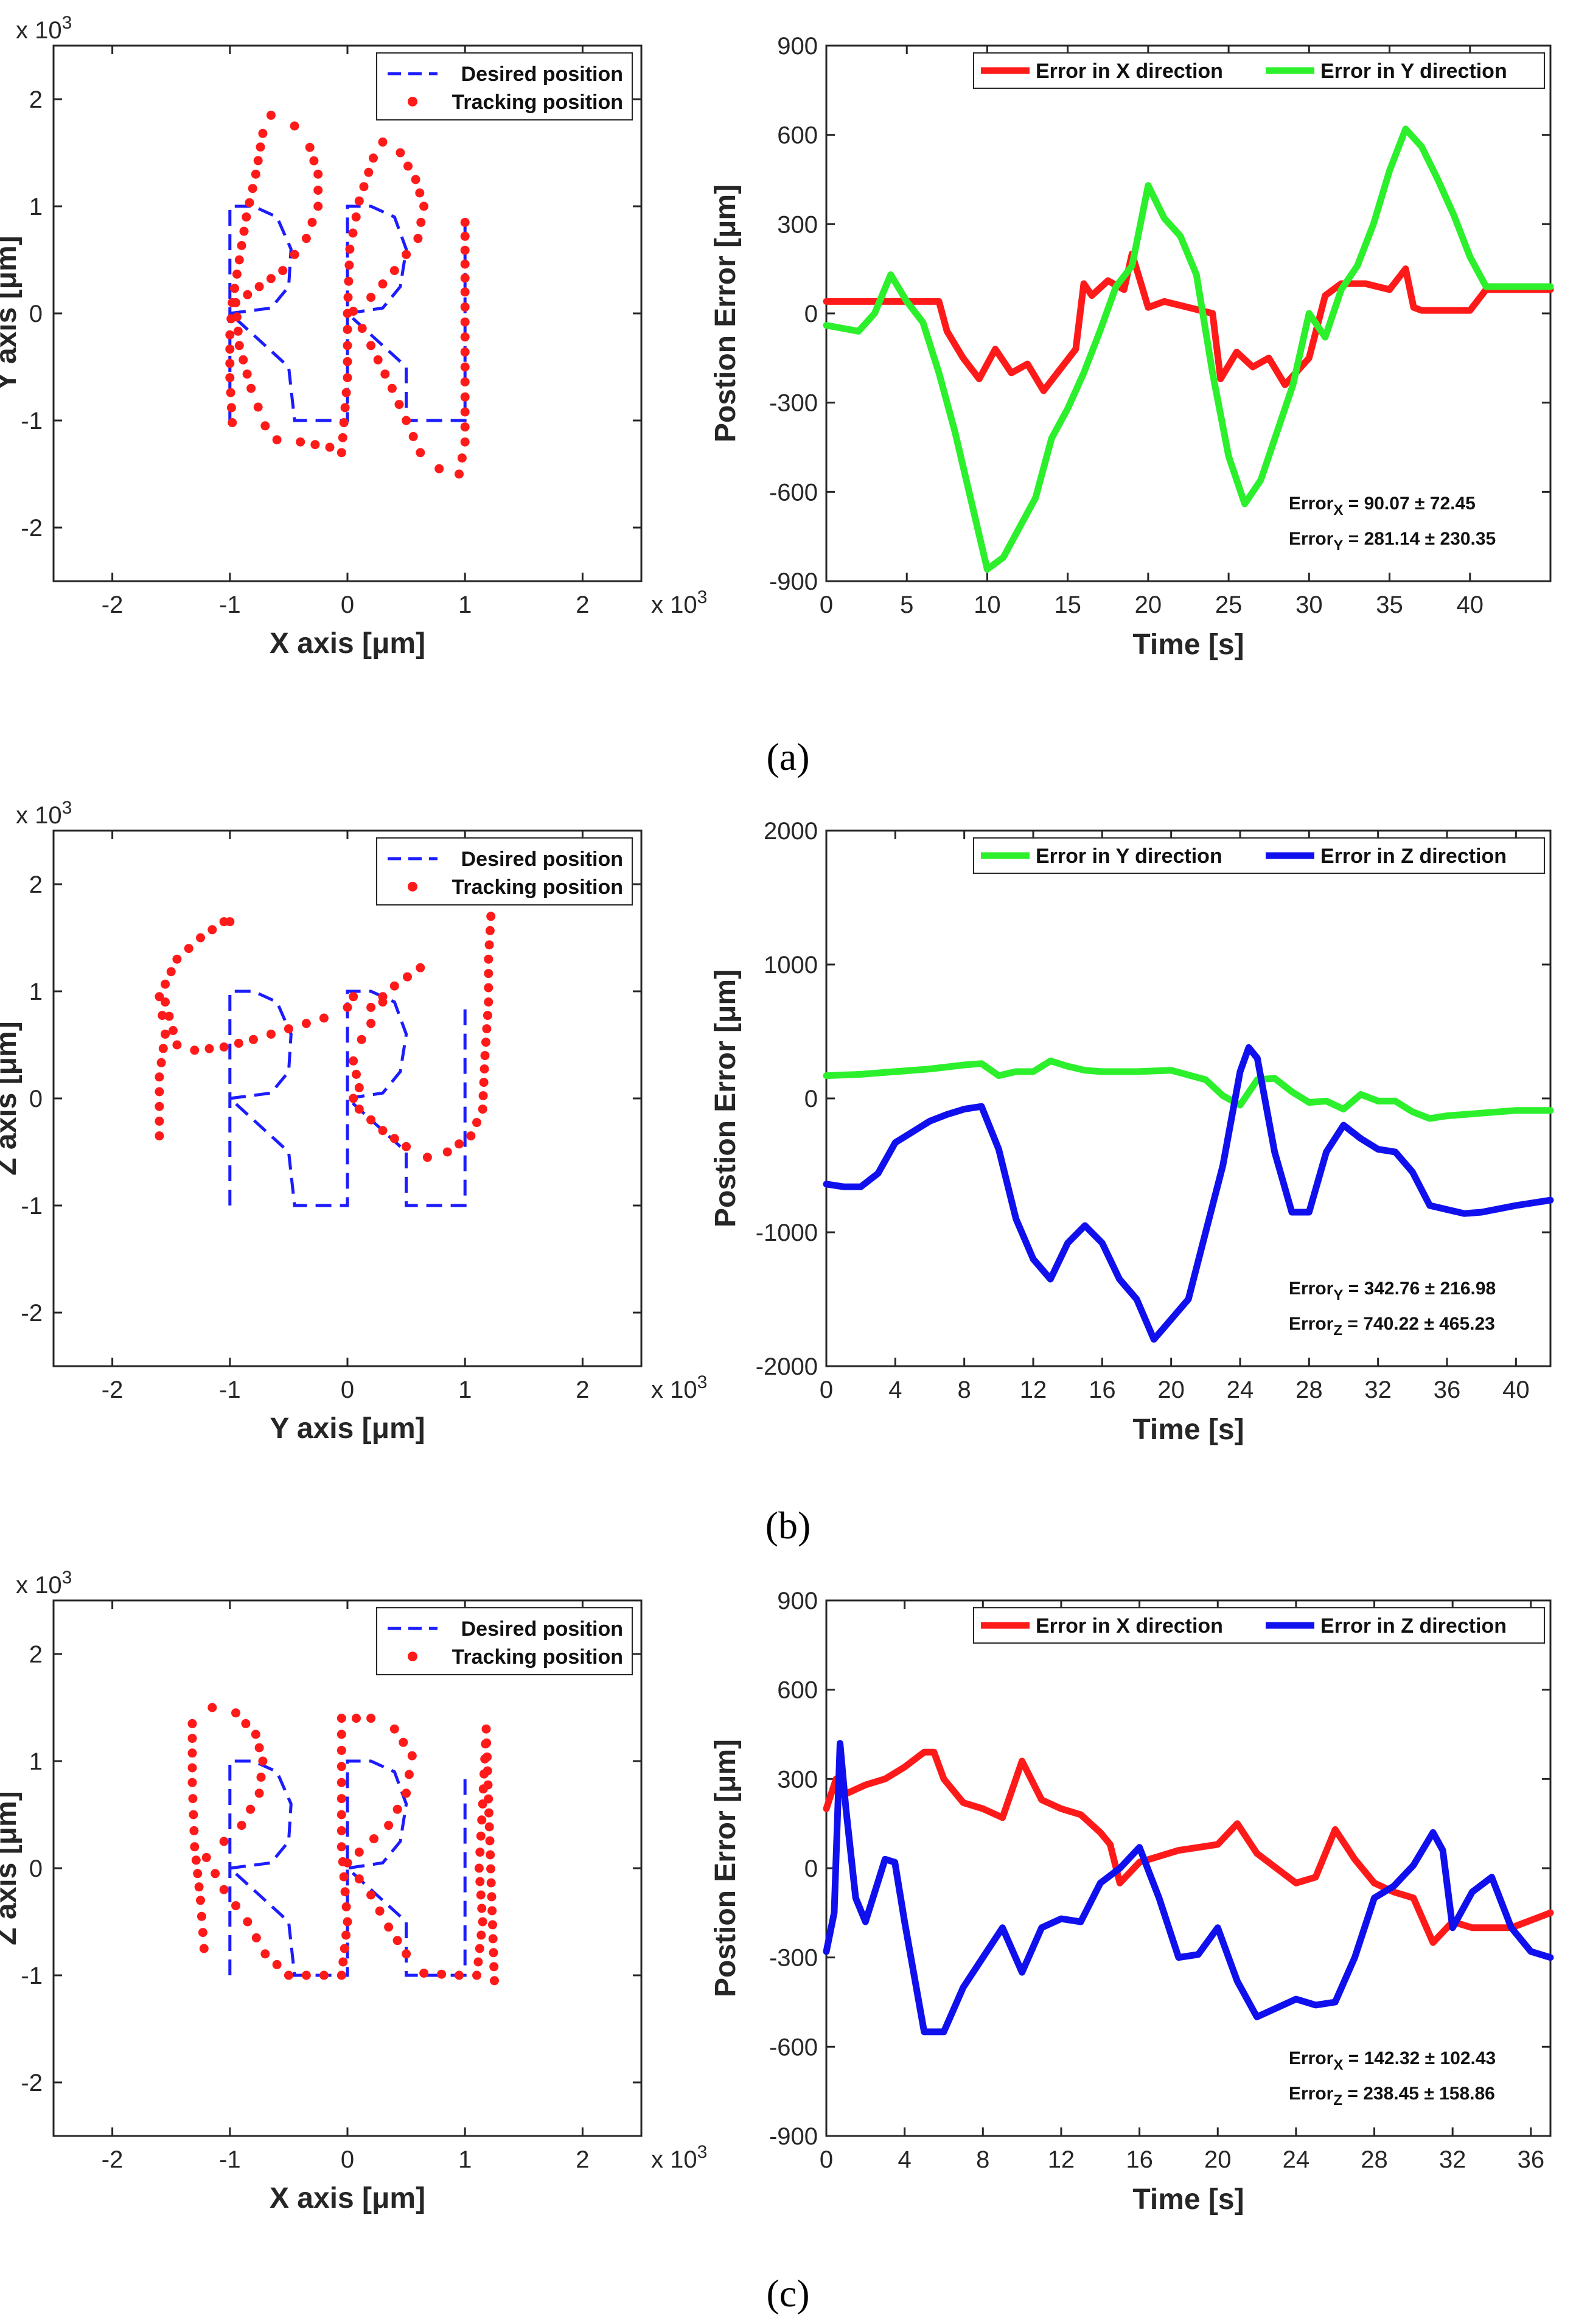  I want to click on series-line-red, so click(1188, 322).